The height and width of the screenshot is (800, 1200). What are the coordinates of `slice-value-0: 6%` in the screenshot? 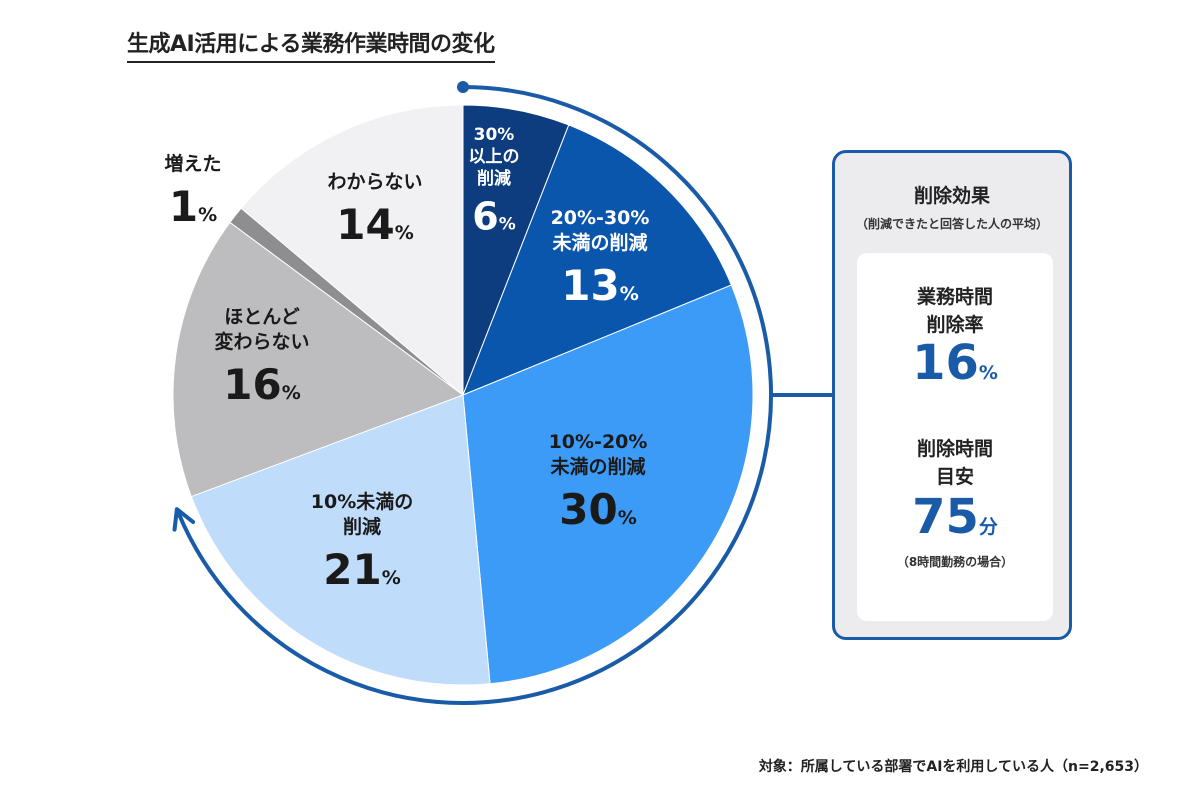 It's located at (494, 217).